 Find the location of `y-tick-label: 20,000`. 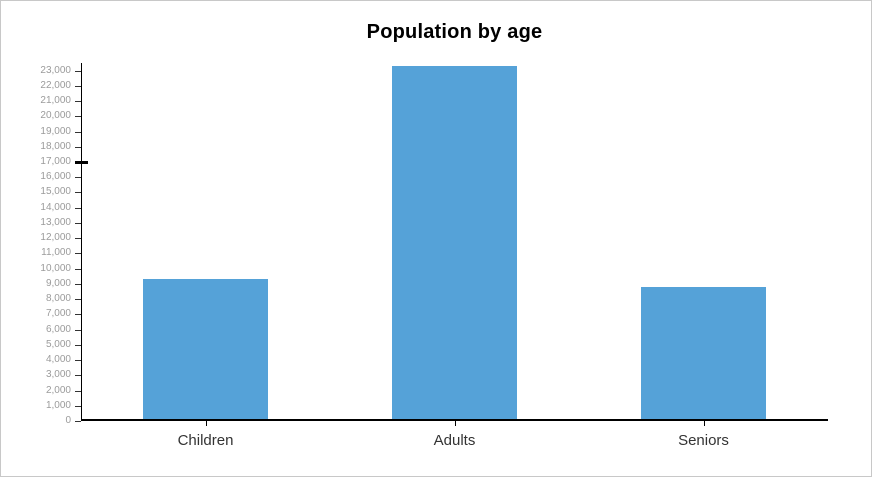

y-tick-label: 20,000 is located at coordinates (55, 116).